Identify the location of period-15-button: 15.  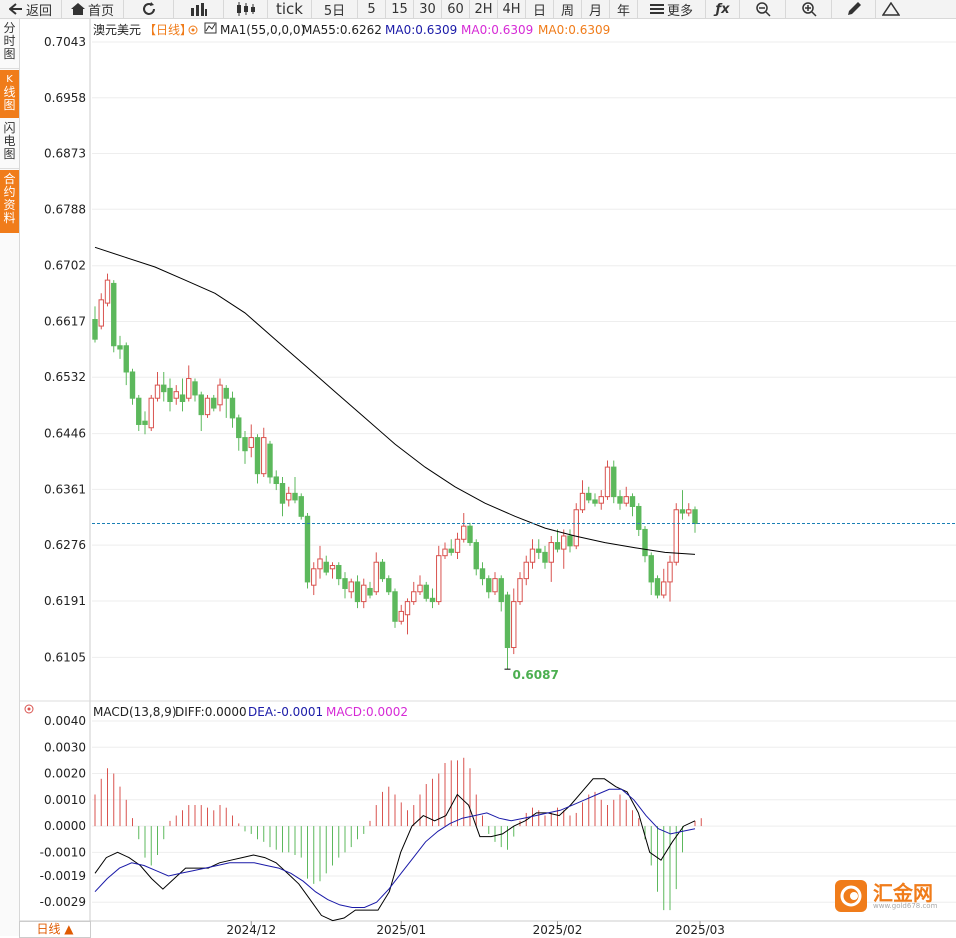
(400, 9).